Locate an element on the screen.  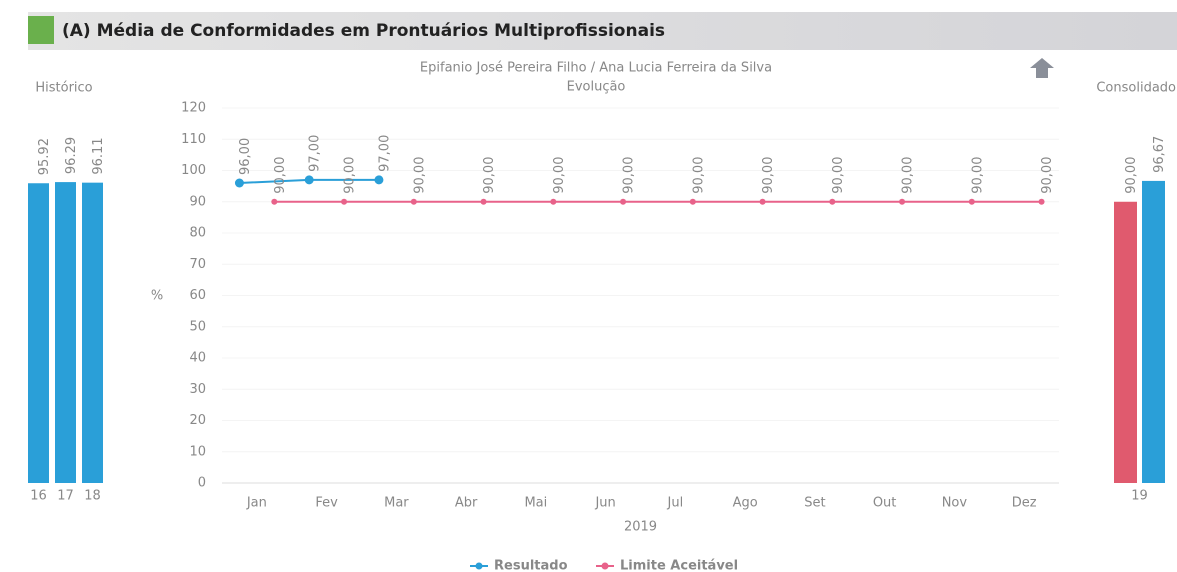
y-tick-label: 30 is located at coordinates (197, 389).